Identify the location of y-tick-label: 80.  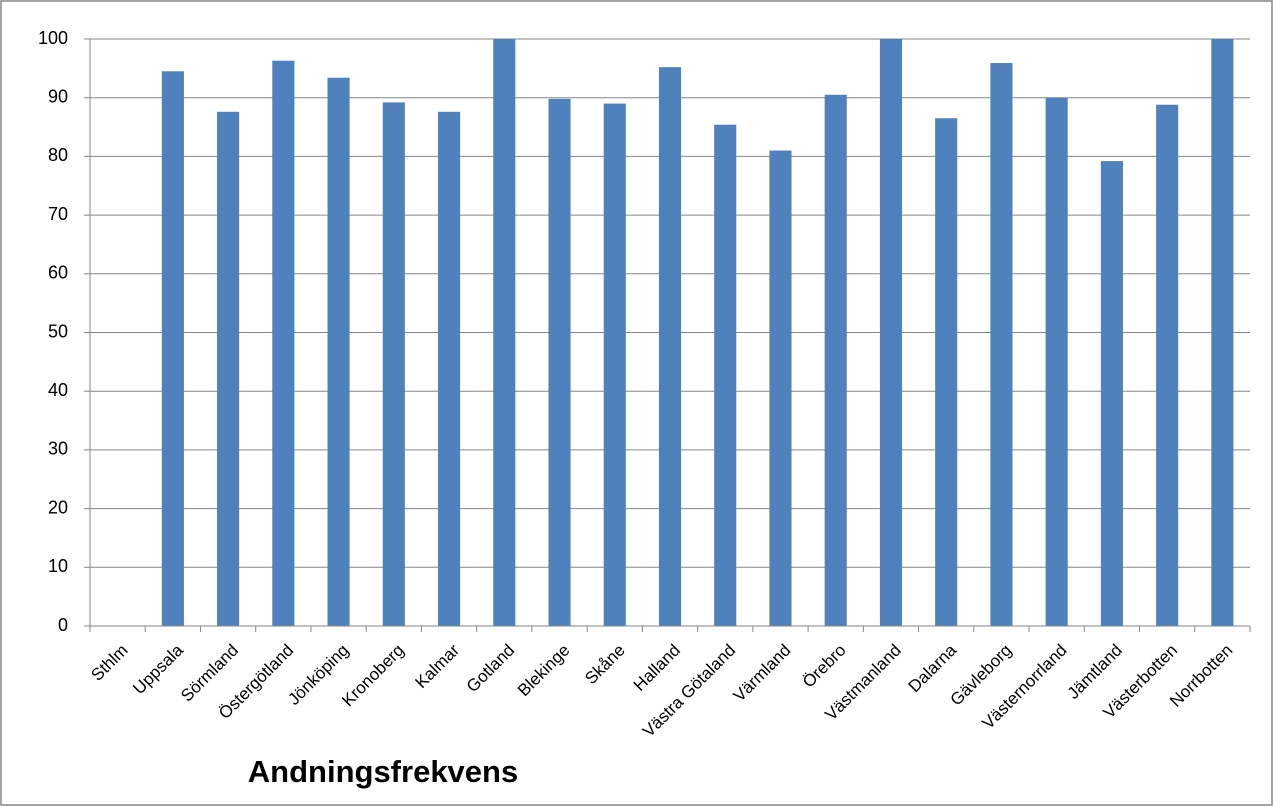
(58, 155).